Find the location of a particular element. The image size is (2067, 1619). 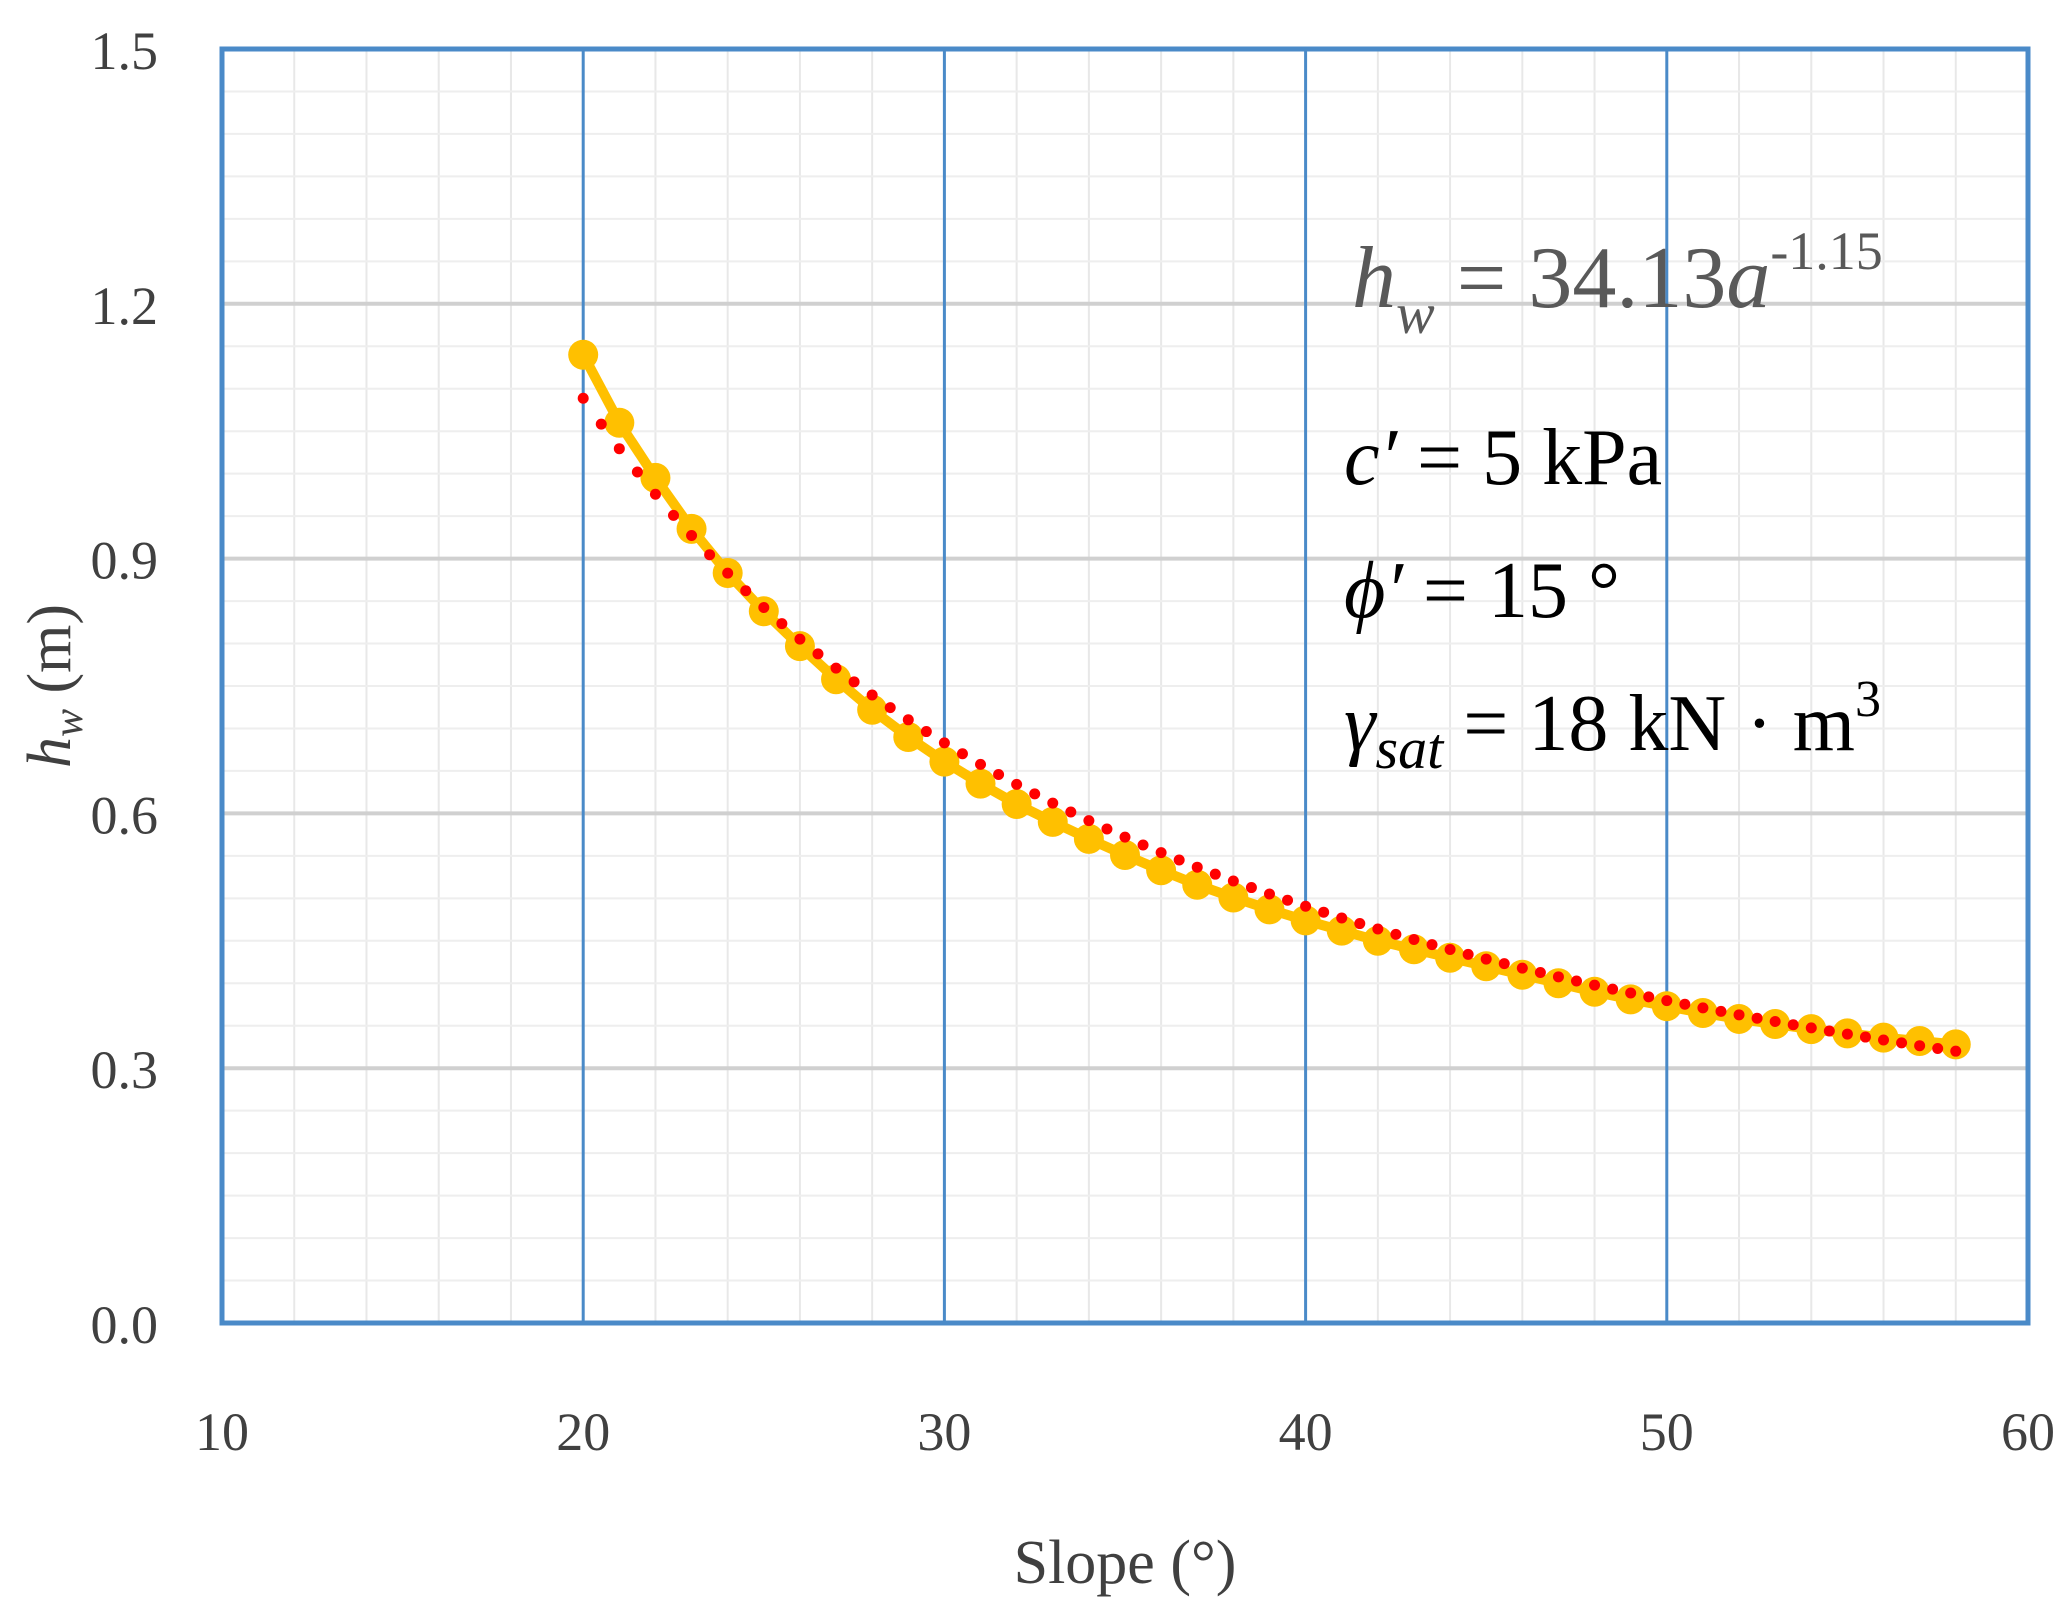

y-tick-label: 0.9 is located at coordinates (125, 561).